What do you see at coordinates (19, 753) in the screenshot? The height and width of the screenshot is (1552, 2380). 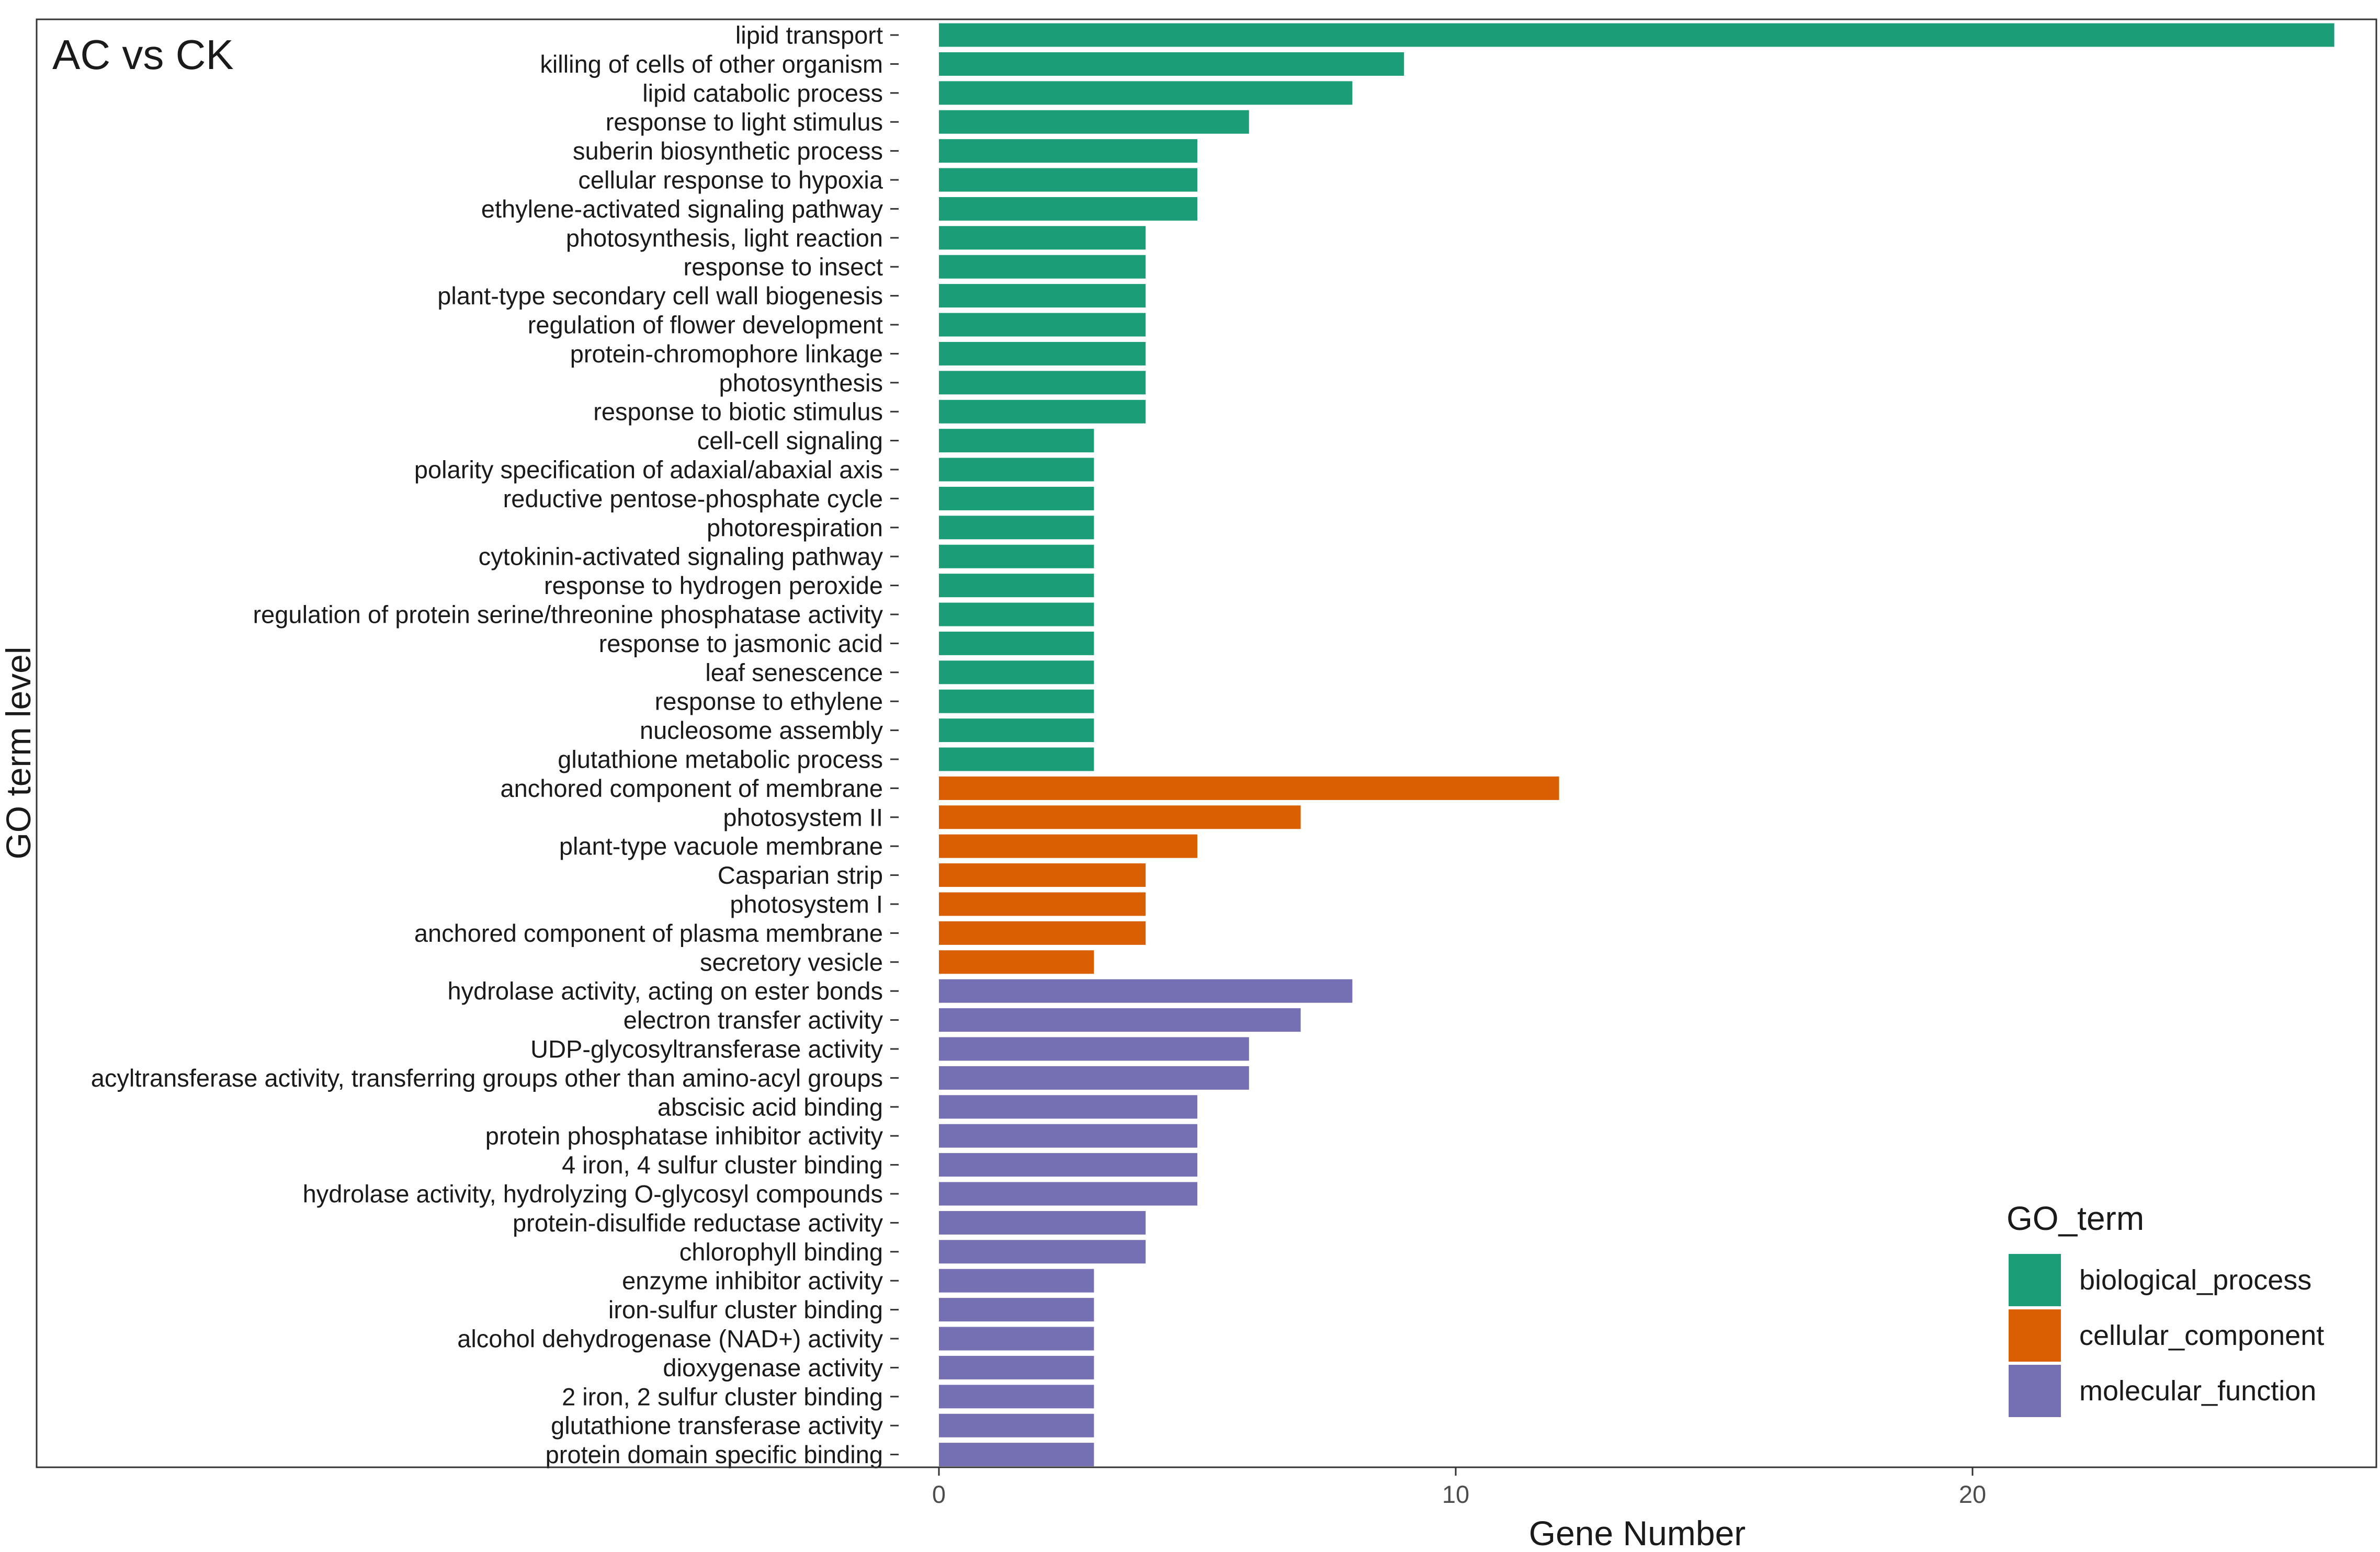 I see `y-axis-title: GO term level` at bounding box center [19, 753].